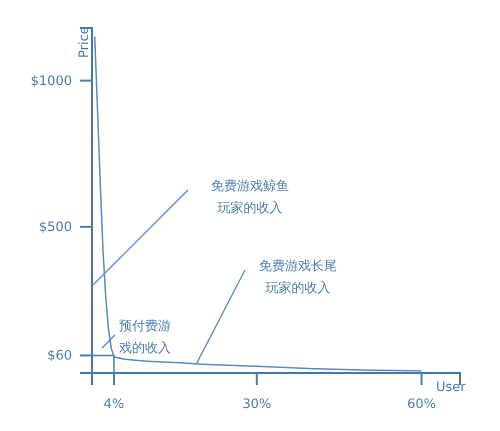 The width and height of the screenshot is (500, 431). What do you see at coordinates (145, 337) in the screenshot?
I see `annotation: 预付费游戏的收入` at bounding box center [145, 337].